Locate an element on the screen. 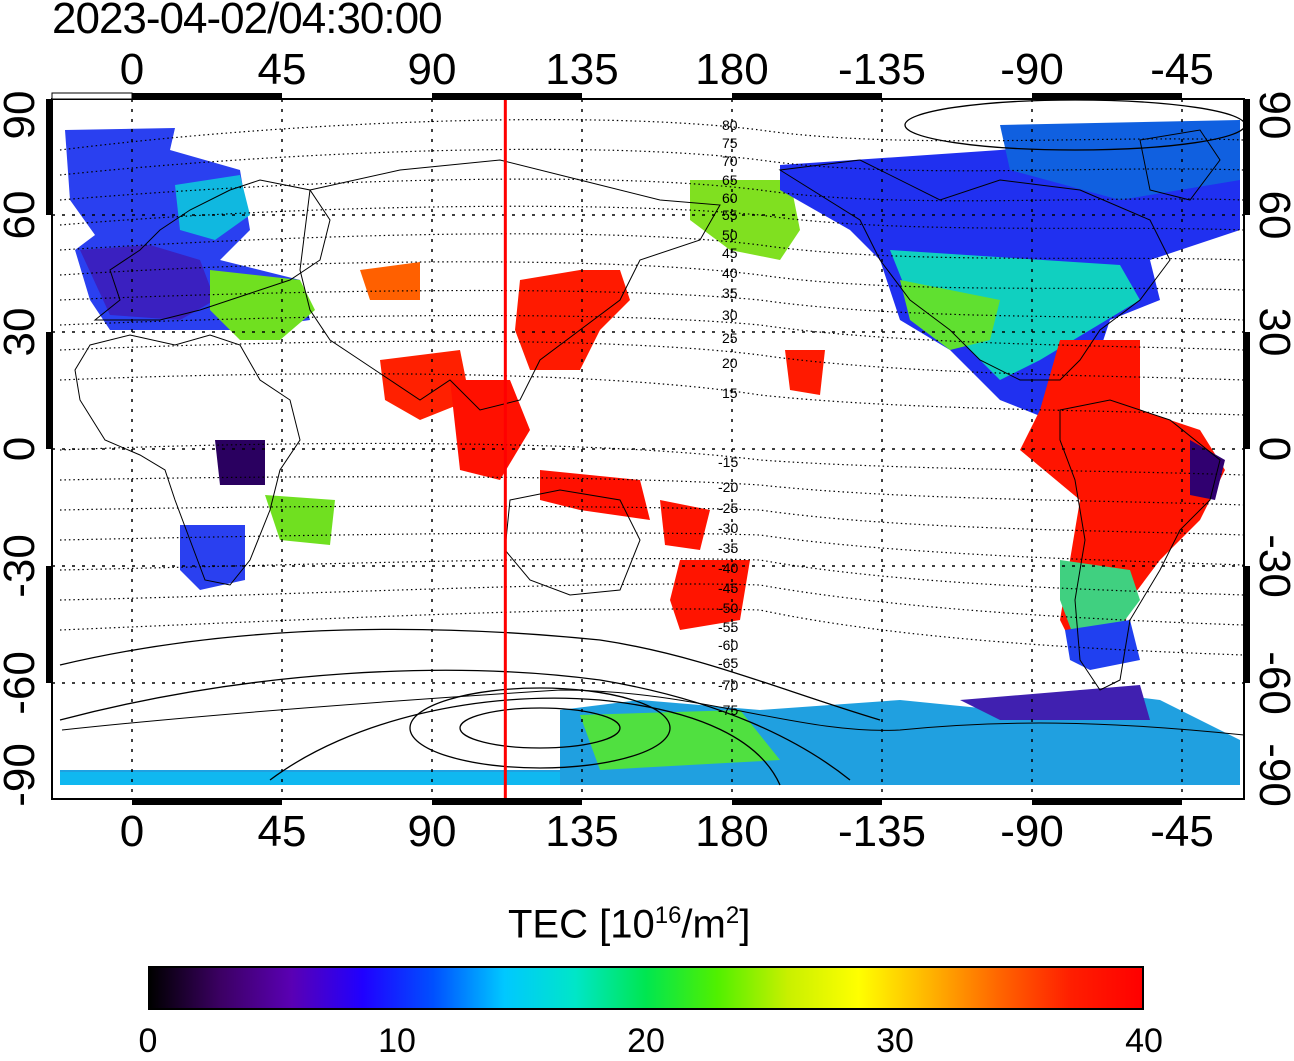 This screenshot has height=1061, width=1294. left-lat-ticks: 90 60 30 0 -30 -60 -90 is located at coordinates (22, 449).